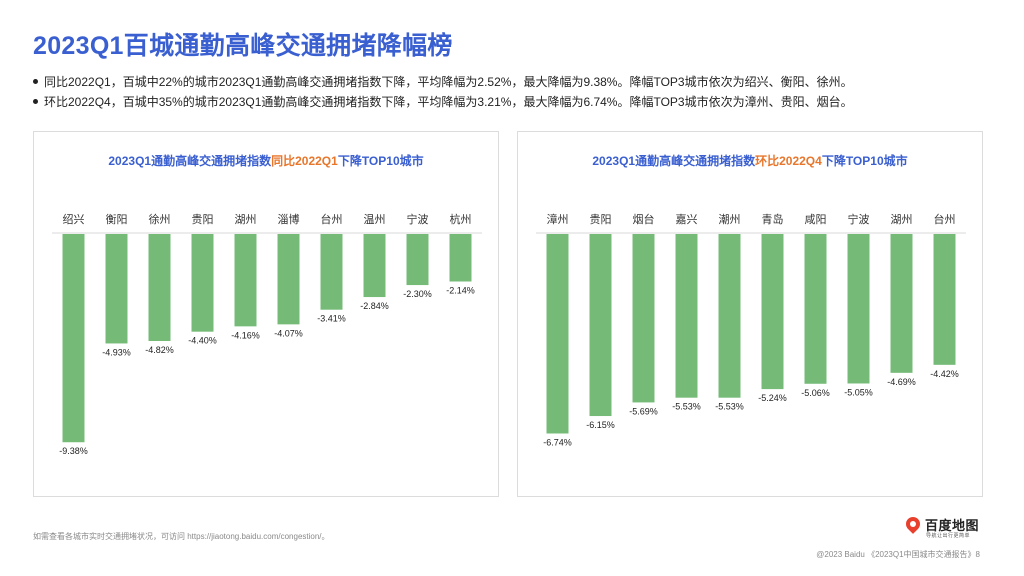 The width and height of the screenshot is (1024, 576). I want to click on category-label: 烟台, so click(644, 219).